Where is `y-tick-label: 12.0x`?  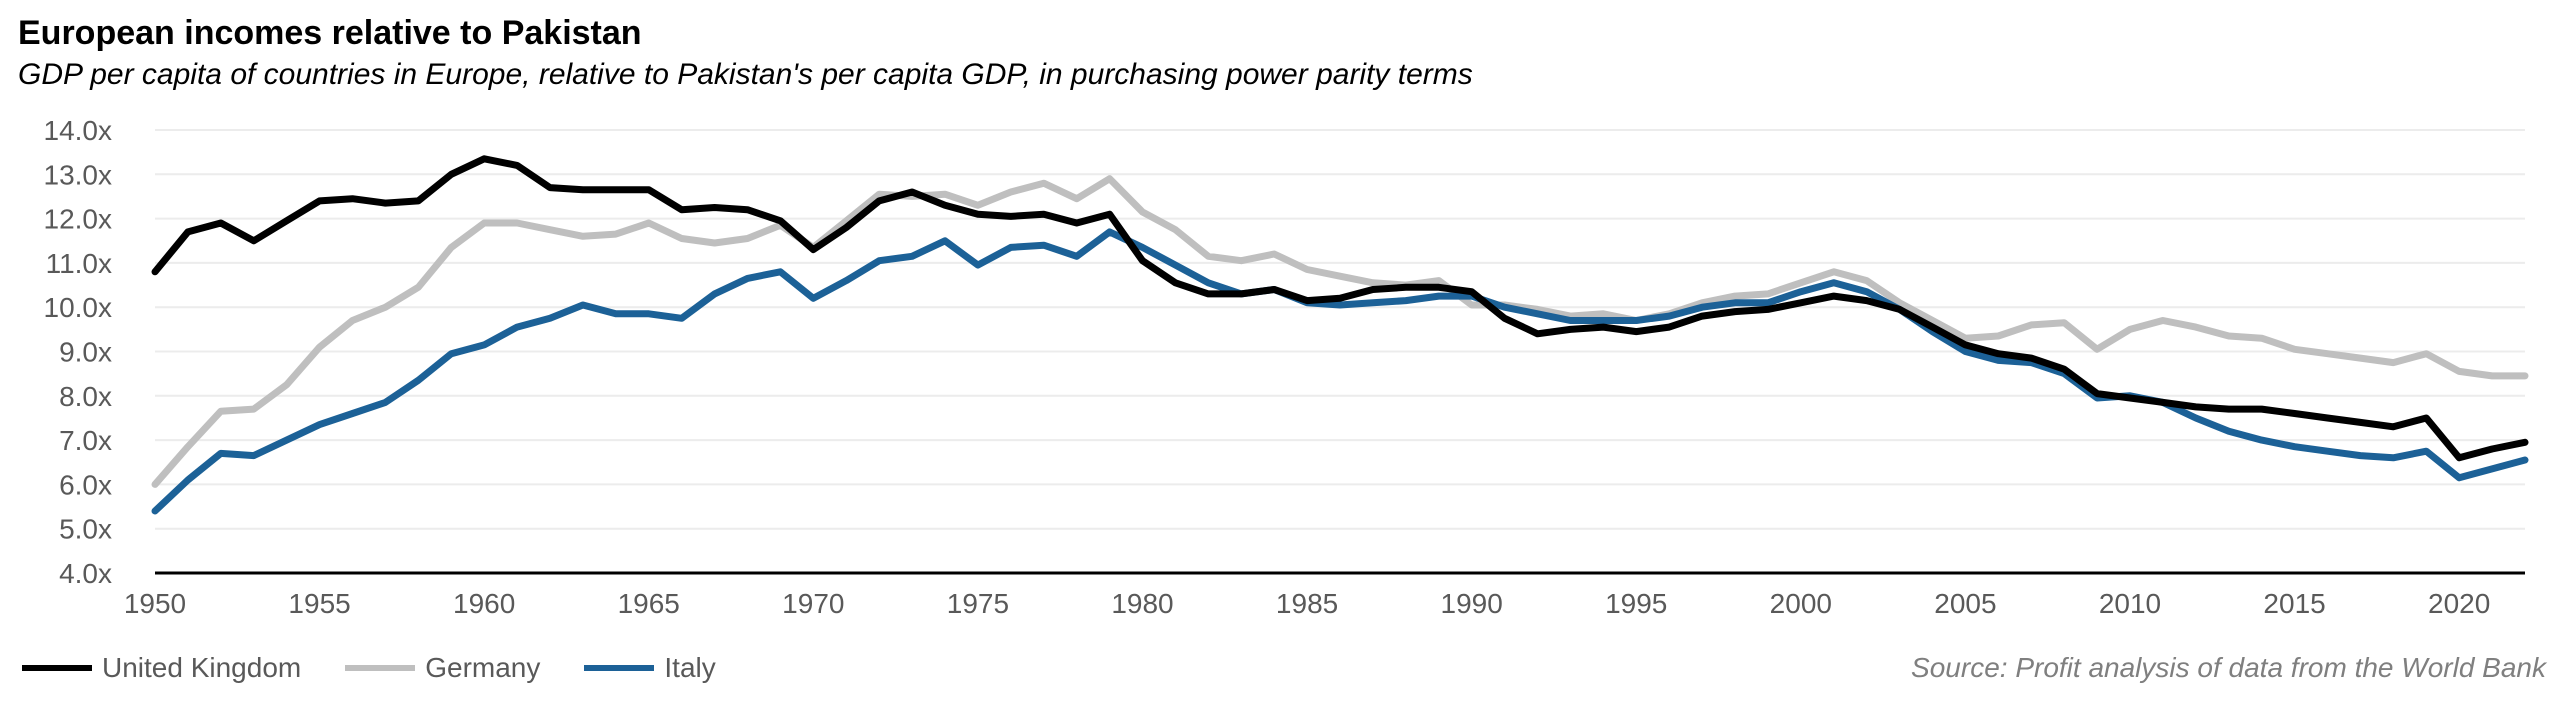
y-tick-label: 12.0x is located at coordinates (78, 219).